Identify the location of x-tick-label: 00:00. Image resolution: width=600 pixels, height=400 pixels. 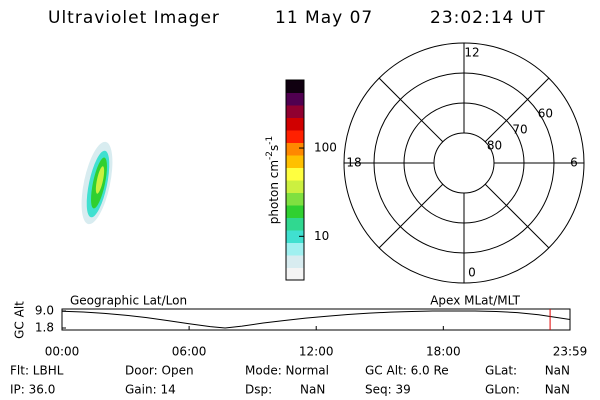
(62, 352).